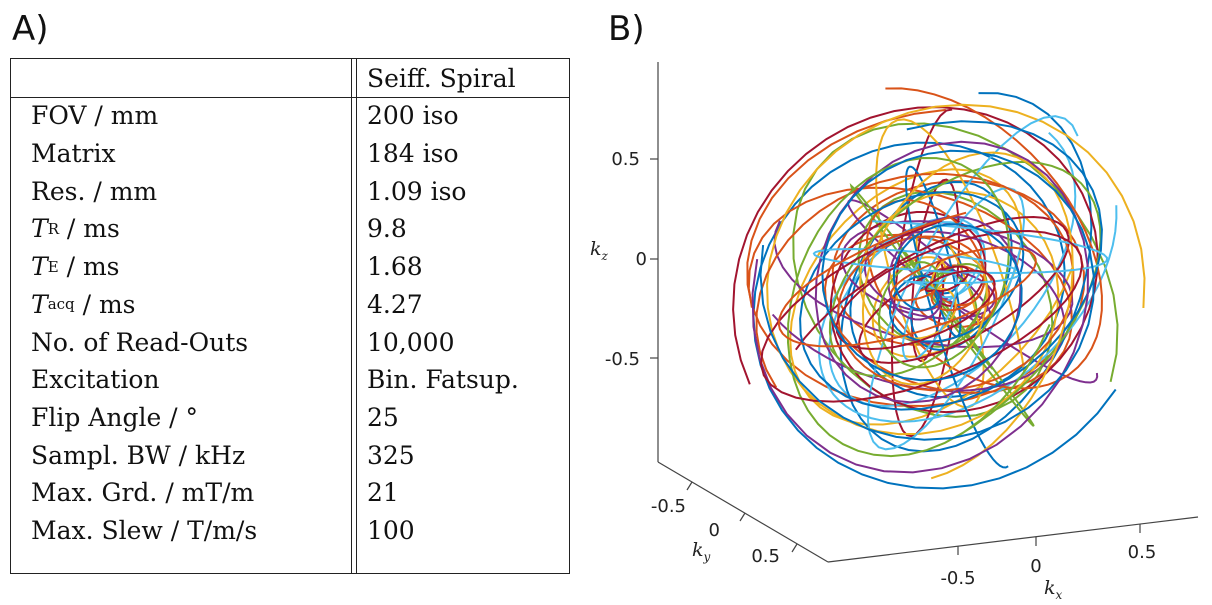 The image size is (1212, 605). What do you see at coordinates (143, 493) in the screenshot?
I see `param-name-cell: Max. Grd. / mT/m` at bounding box center [143, 493].